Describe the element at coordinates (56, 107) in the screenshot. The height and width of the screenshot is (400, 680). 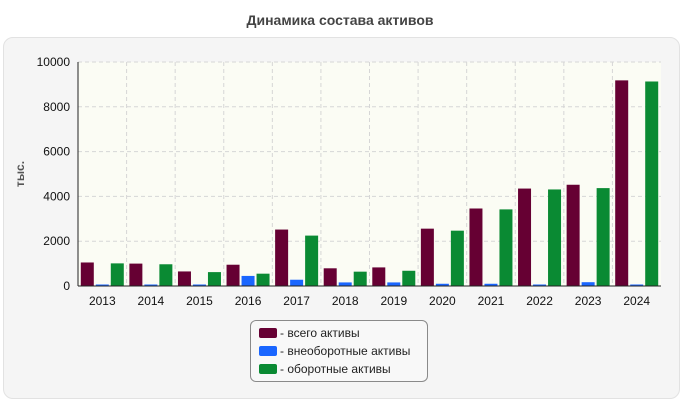
I see `y-tick-label: 8000` at that location.